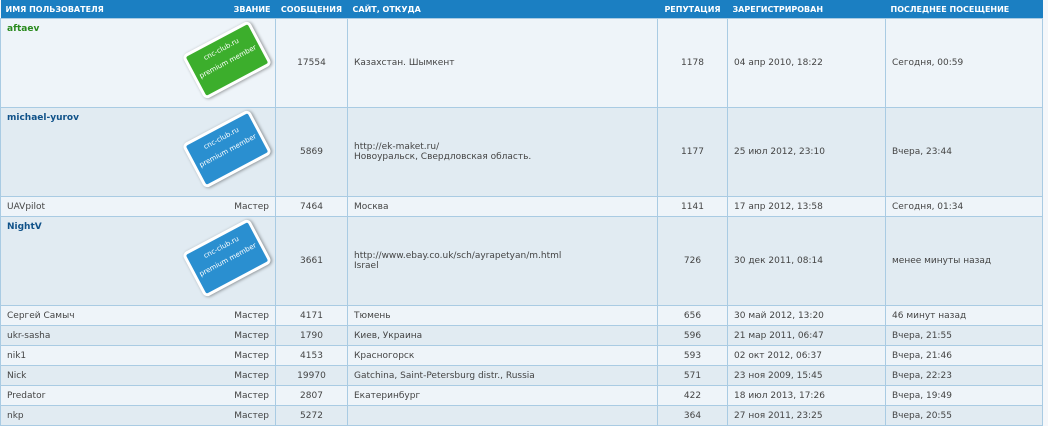 The image size is (1048, 426). I want to click on posts-cell: 2807, so click(311, 395).